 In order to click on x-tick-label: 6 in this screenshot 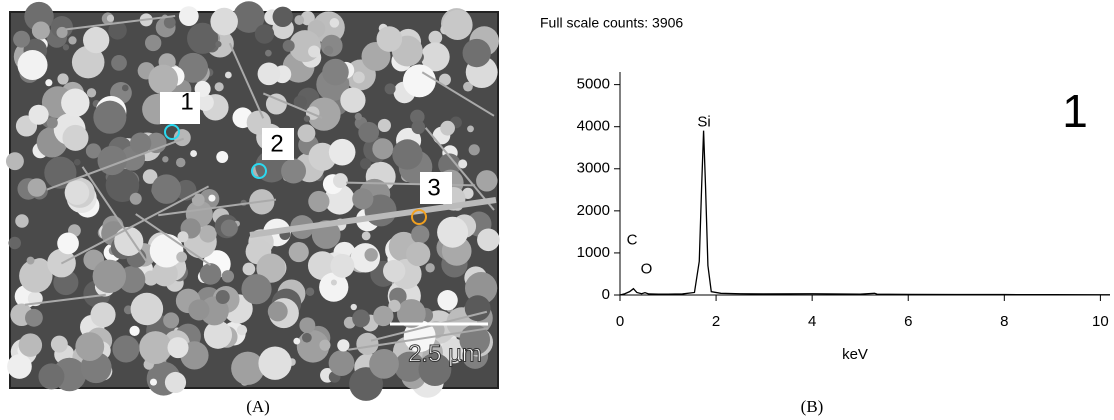, I will do `click(908, 321)`.